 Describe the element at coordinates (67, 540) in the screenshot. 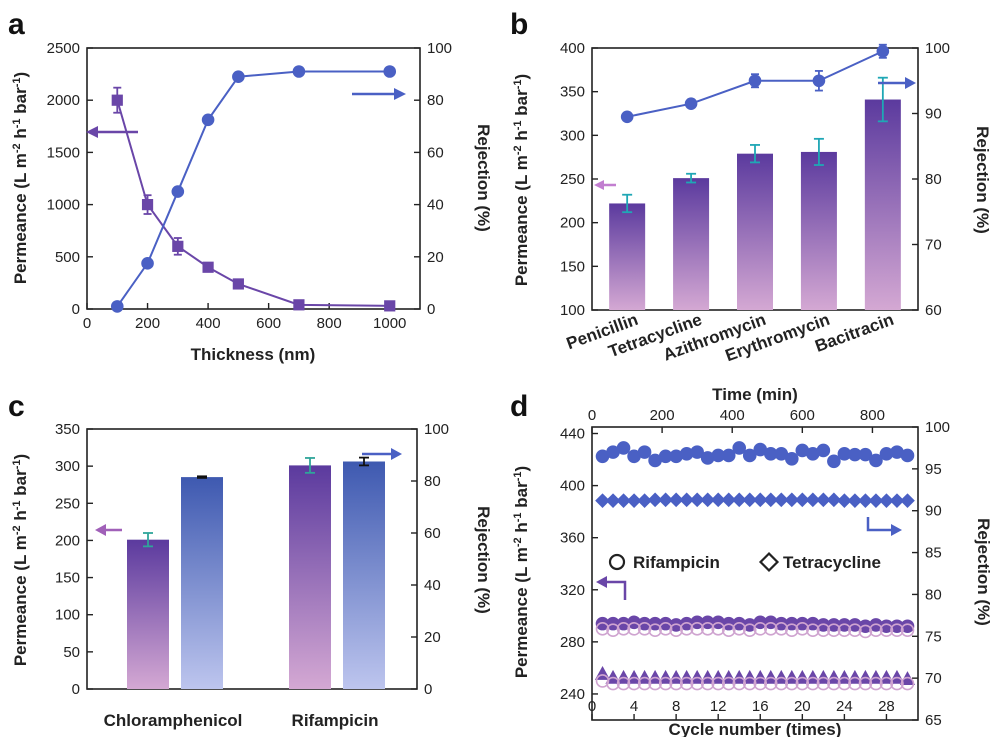

I see `panel-c-y-ticklabel-200: 200` at that location.